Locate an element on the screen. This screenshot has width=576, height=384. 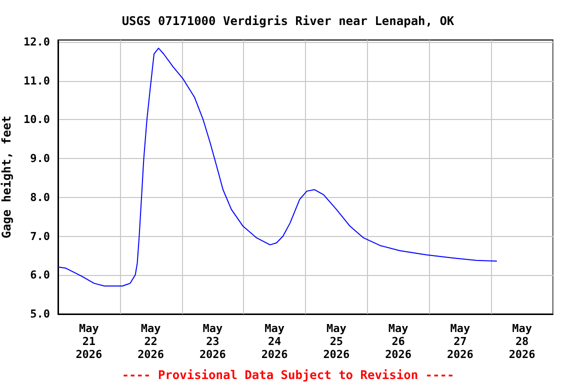
y-tick-label: 12.0 is located at coordinates (37, 41).